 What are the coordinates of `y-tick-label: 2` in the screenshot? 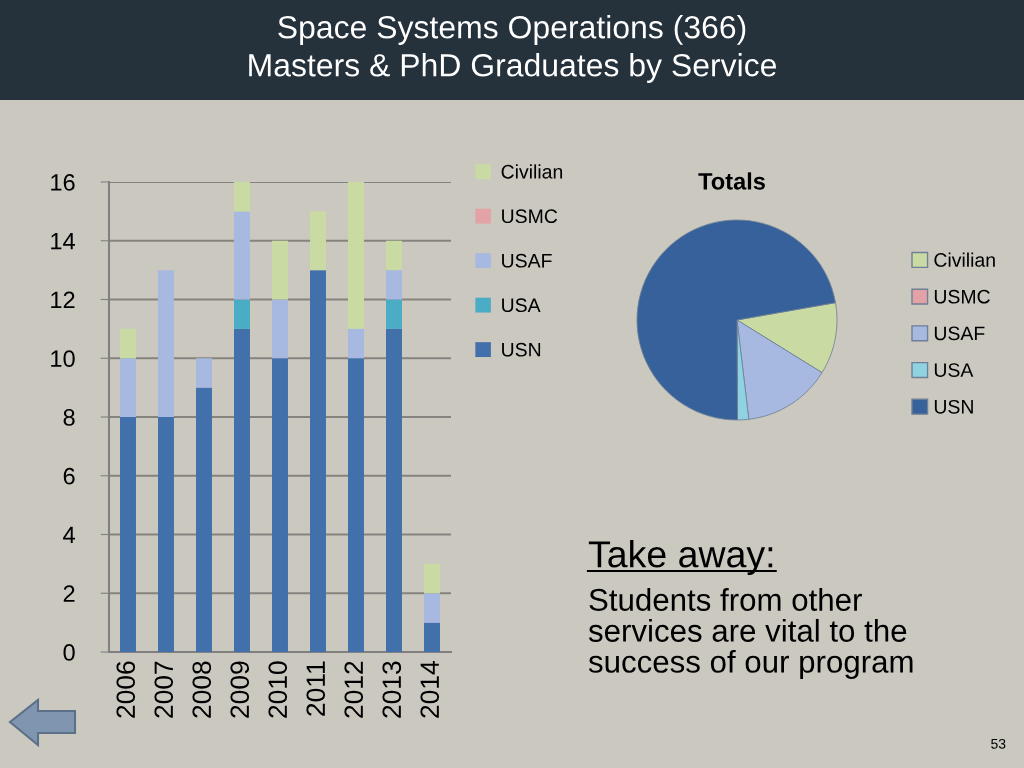 It's located at (69, 593).